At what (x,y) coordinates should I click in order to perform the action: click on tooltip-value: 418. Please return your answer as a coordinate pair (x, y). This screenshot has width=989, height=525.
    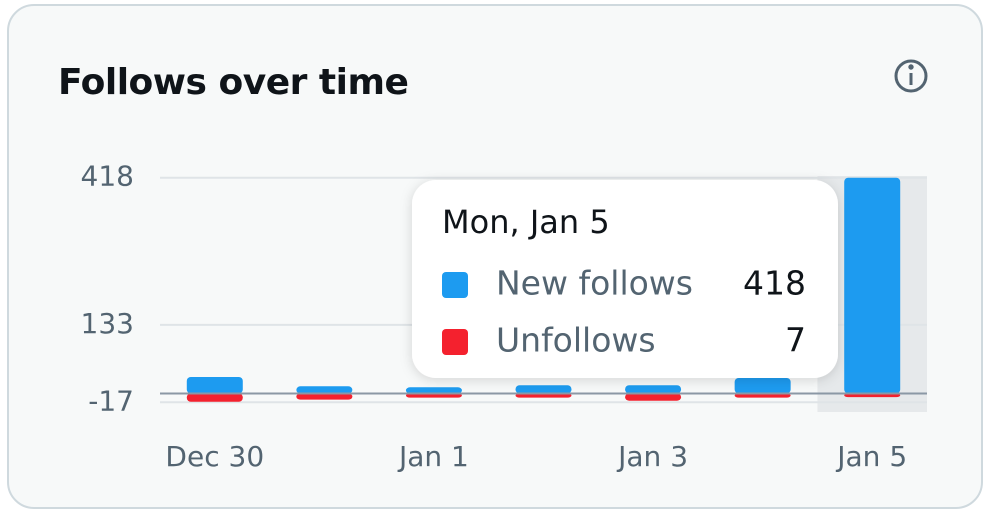
    Looking at the image, I should click on (774, 283).